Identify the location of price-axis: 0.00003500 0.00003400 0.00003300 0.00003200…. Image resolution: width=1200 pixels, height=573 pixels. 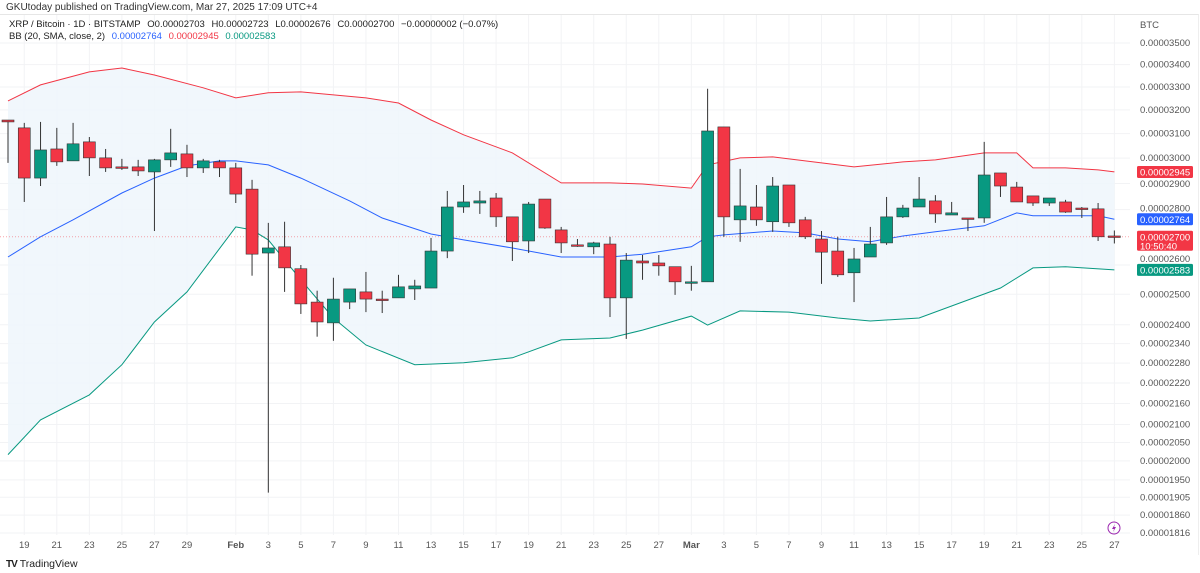
(1165, 288).